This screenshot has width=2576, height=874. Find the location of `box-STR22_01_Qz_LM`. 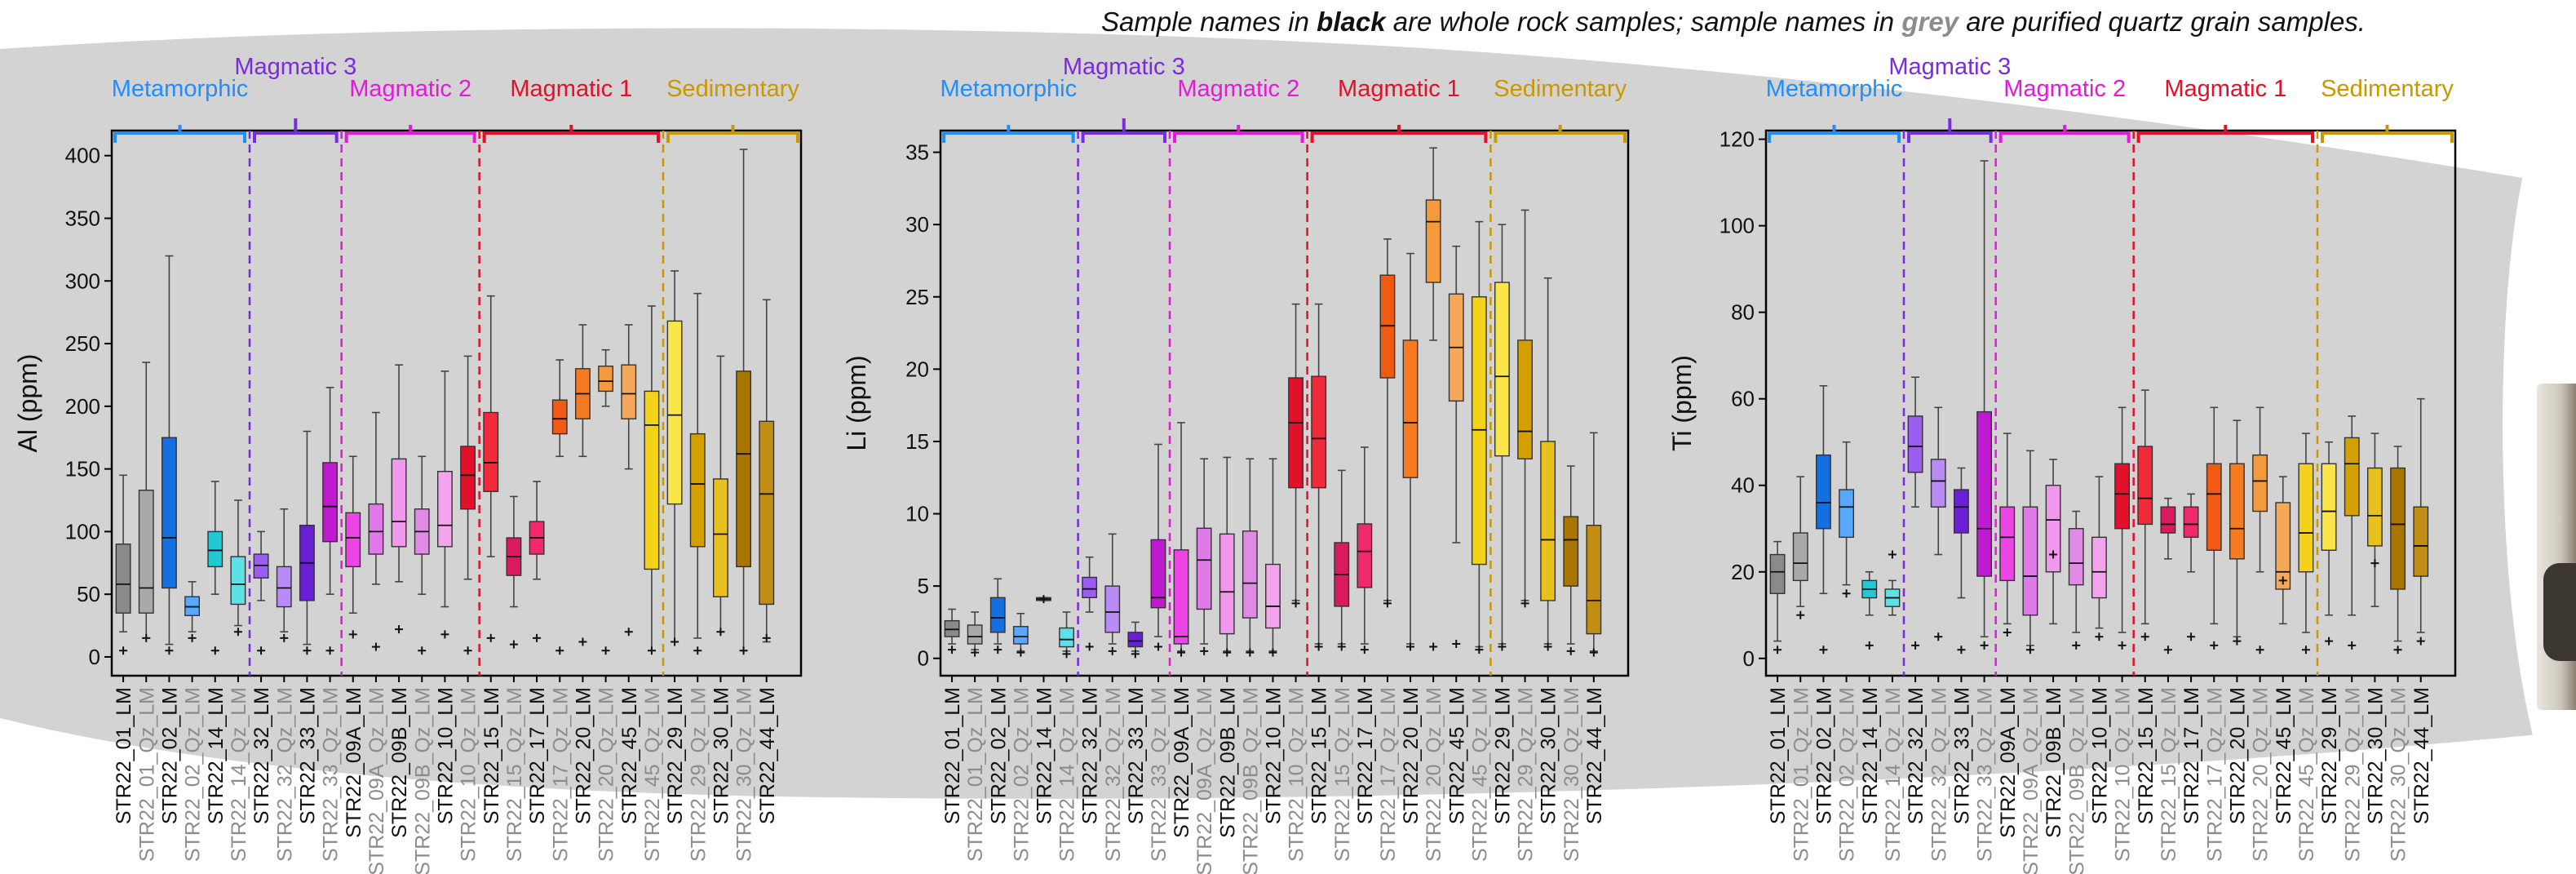

box-STR22_01_Qz_LM is located at coordinates (1800, 547).